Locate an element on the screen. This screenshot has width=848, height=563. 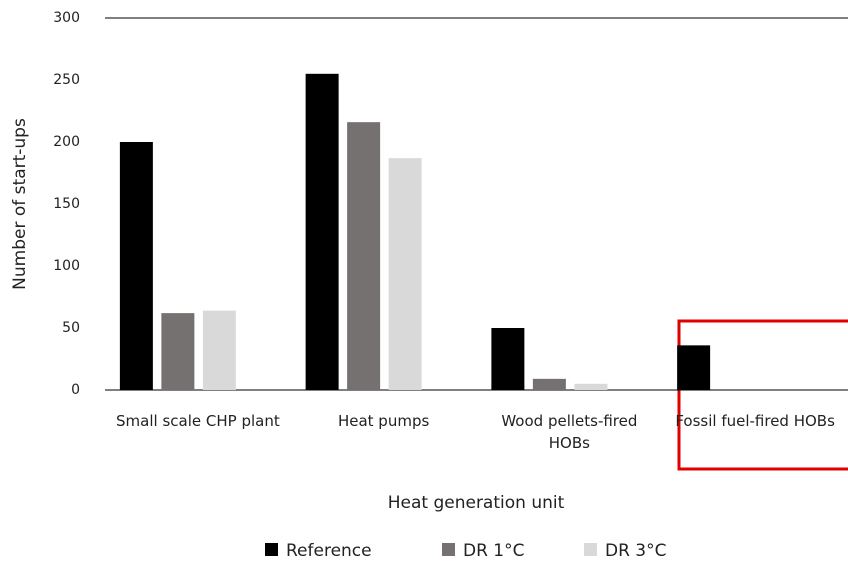
x-tick-label: Fossil fuel-fired HOBs is located at coordinates (755, 421).